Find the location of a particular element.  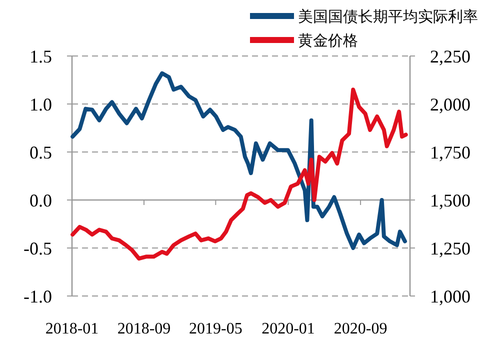

y-tick-label: 1.5 is located at coordinates (41, 56).